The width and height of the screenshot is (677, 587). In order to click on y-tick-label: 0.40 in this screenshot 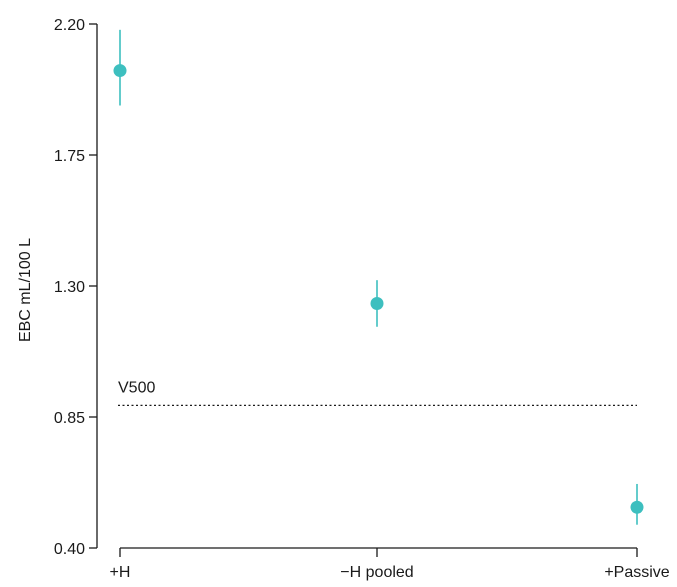, I will do `click(69, 549)`.